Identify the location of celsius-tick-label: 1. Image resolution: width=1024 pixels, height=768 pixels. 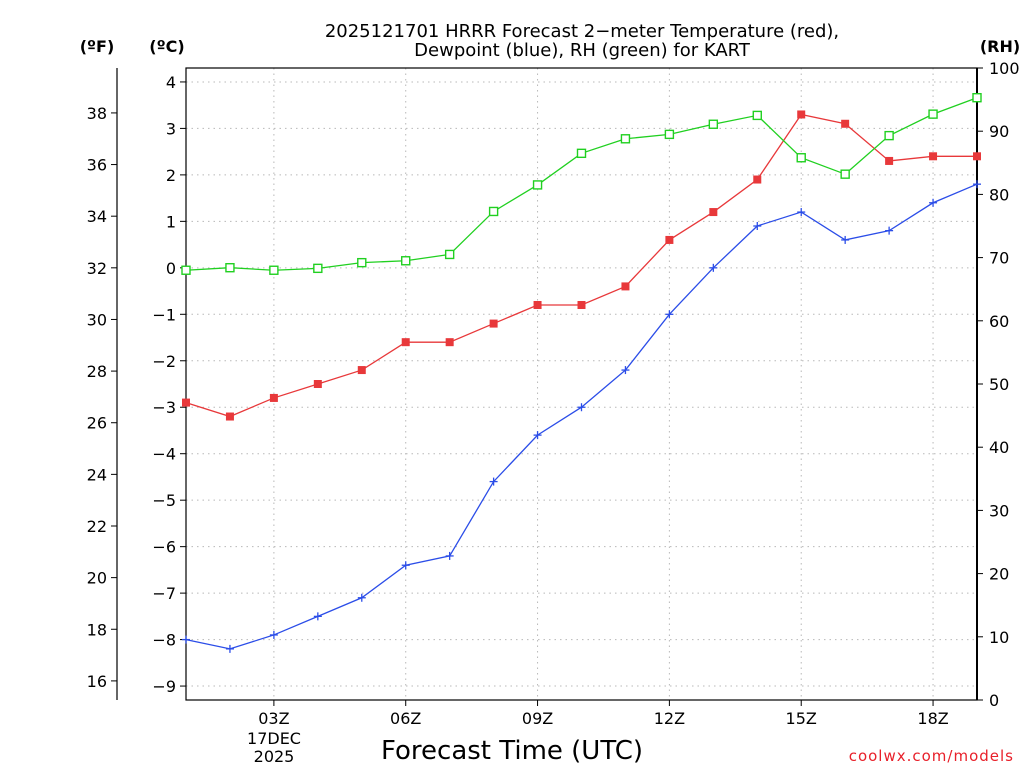
(171, 221).